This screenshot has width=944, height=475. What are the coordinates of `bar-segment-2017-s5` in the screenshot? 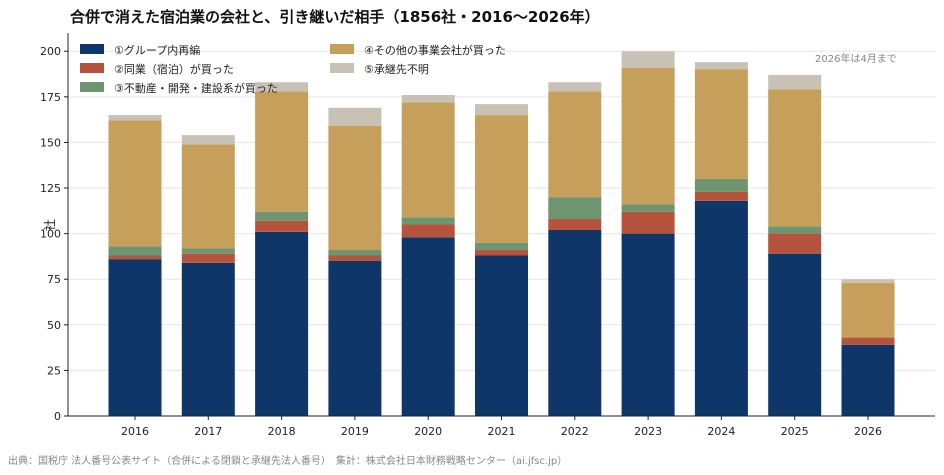 It's located at (208, 140).